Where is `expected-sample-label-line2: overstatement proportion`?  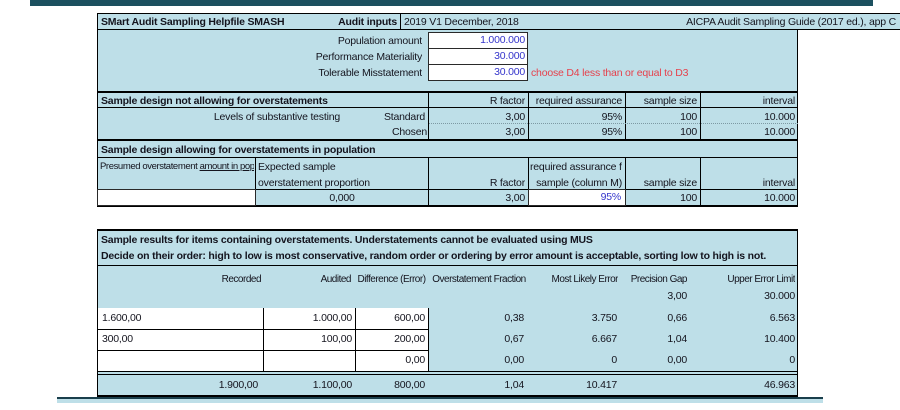
expected-sample-label-line2: overstatement proportion is located at coordinates (314, 183).